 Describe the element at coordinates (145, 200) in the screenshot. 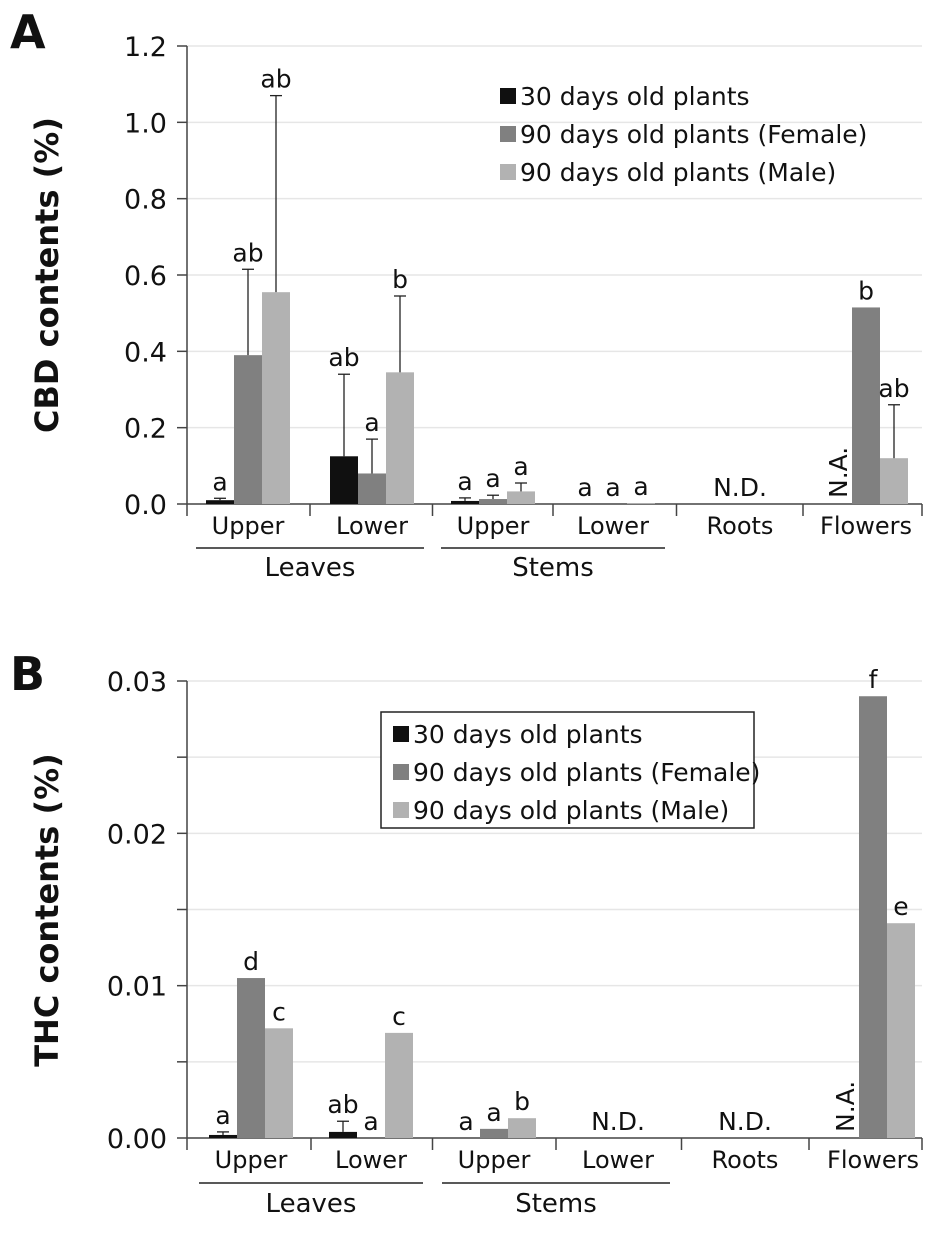

I see `y-tick-label: 0.8` at that location.